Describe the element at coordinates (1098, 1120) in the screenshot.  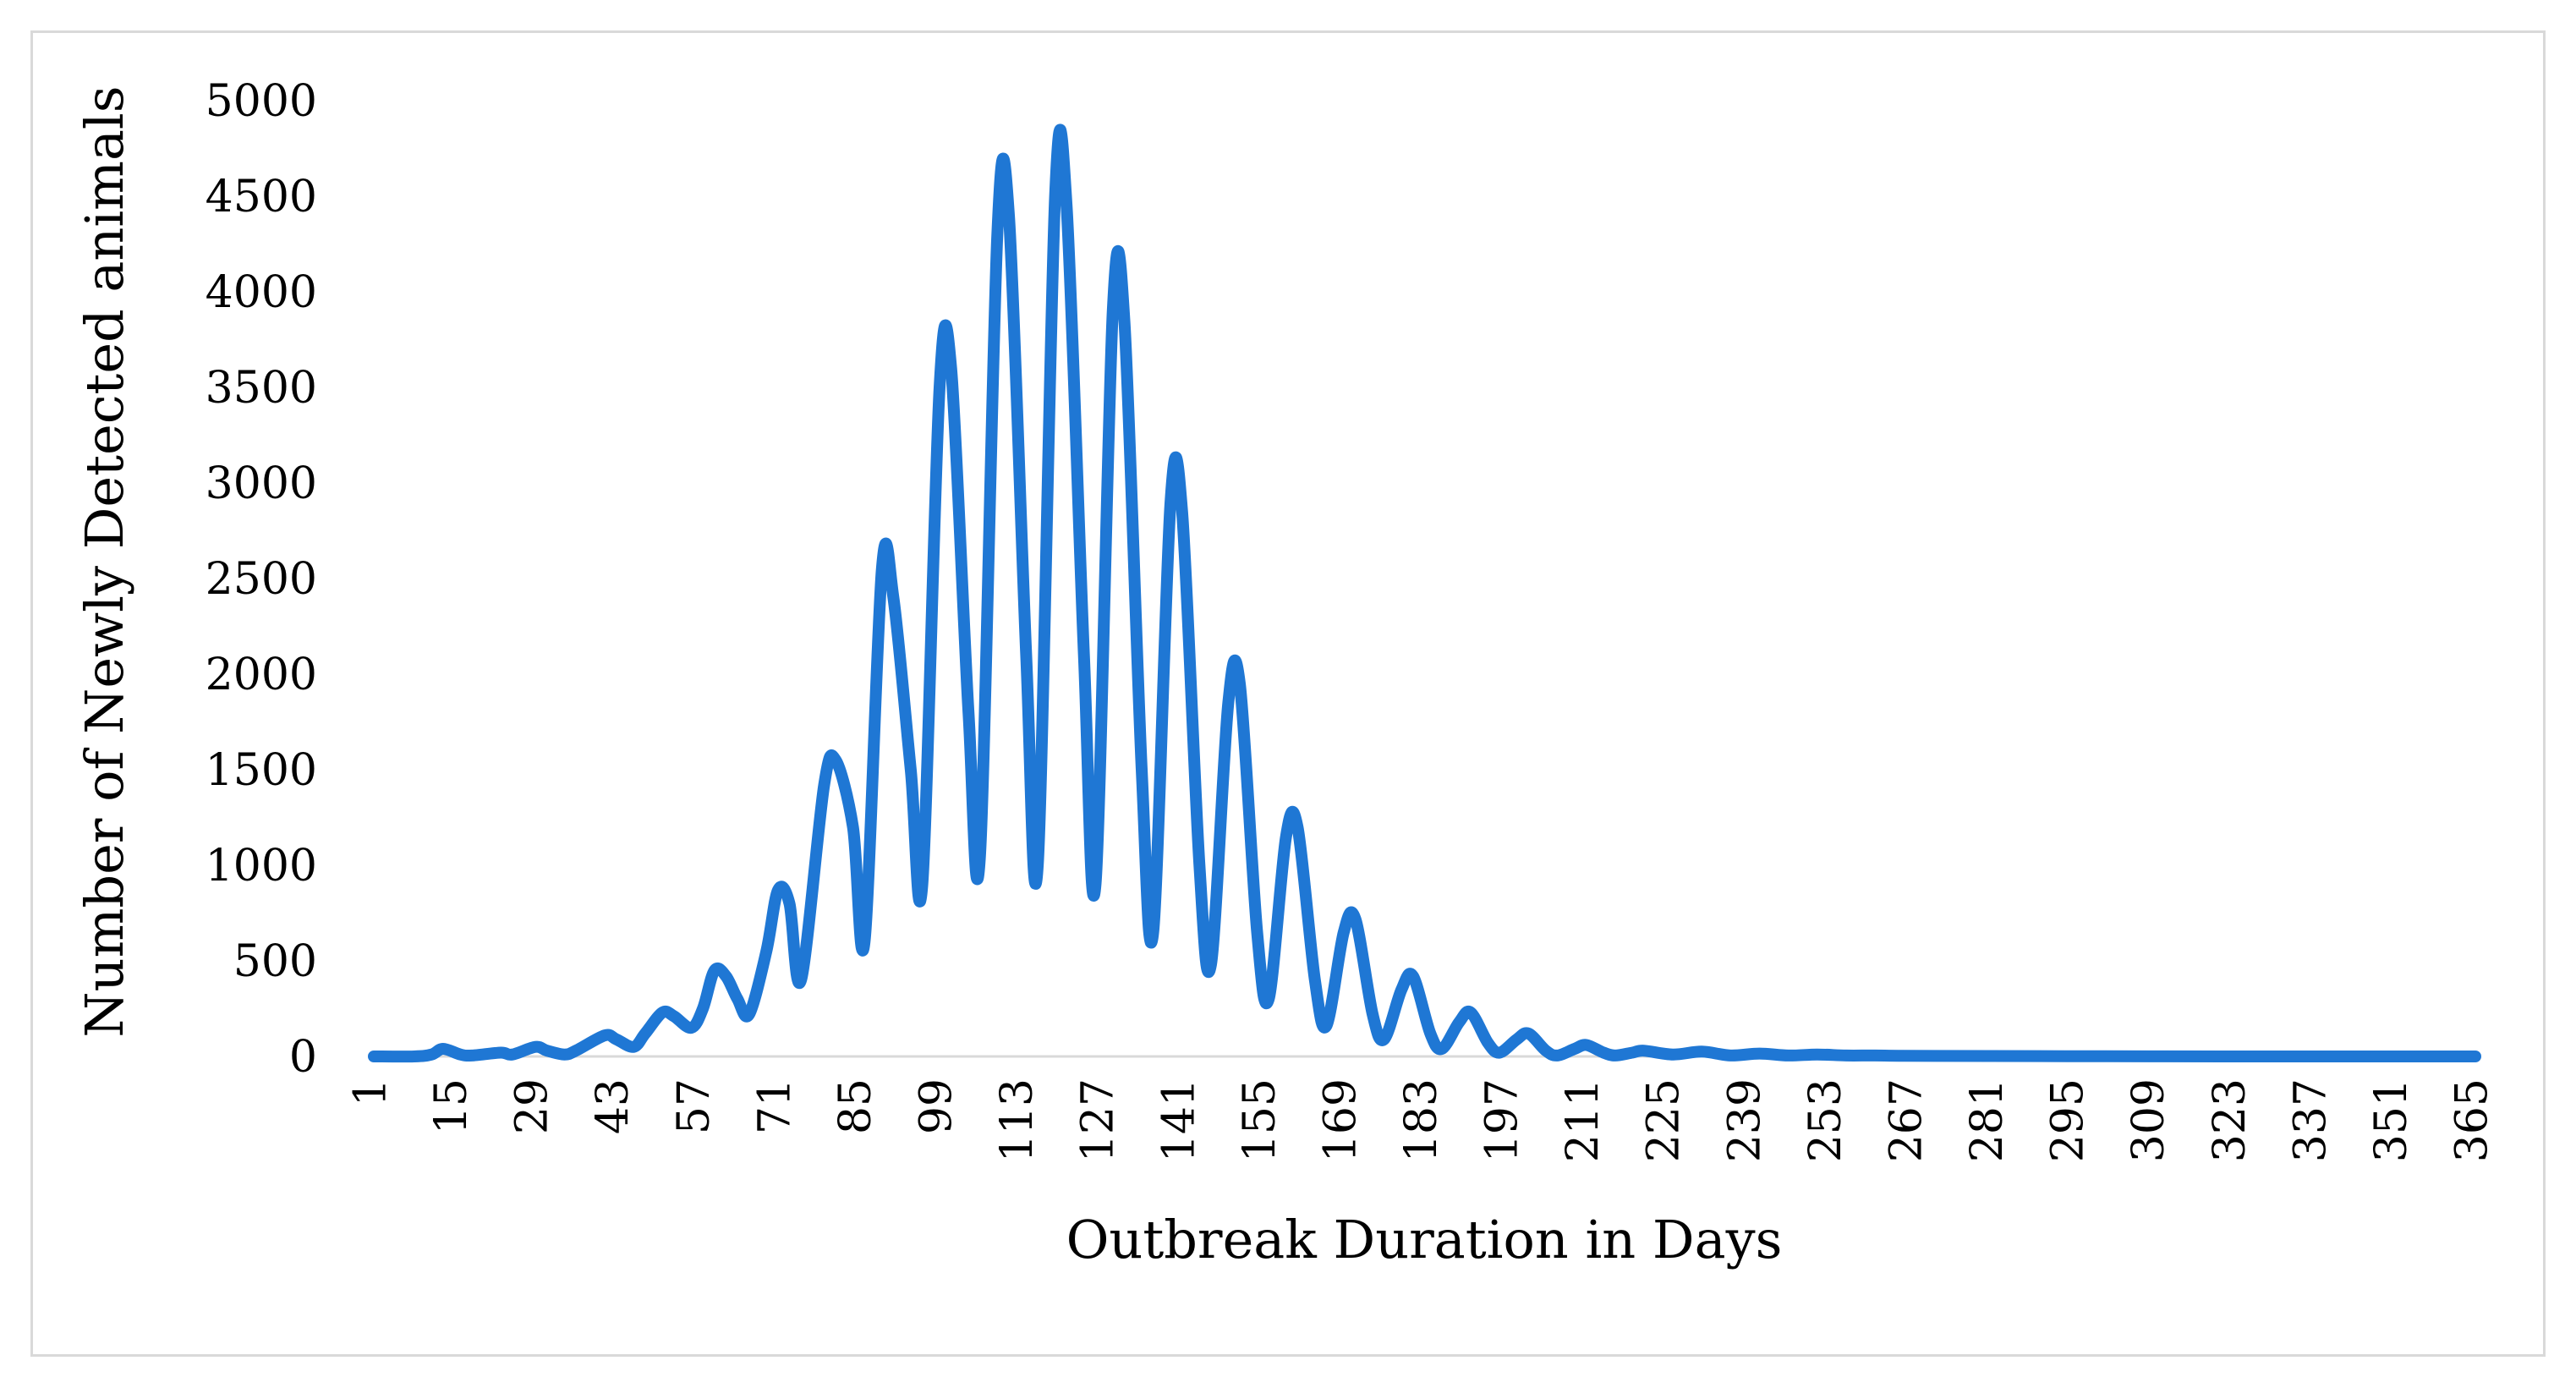
I see `x-tick-label: 127` at that location.